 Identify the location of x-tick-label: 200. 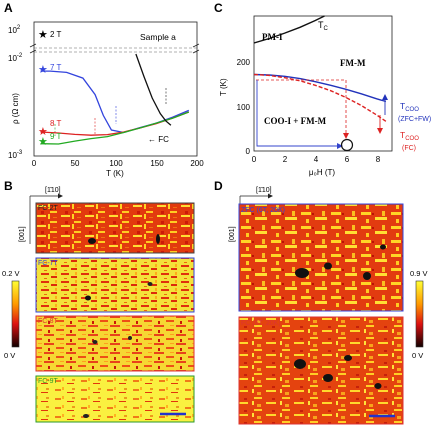
(197, 163).